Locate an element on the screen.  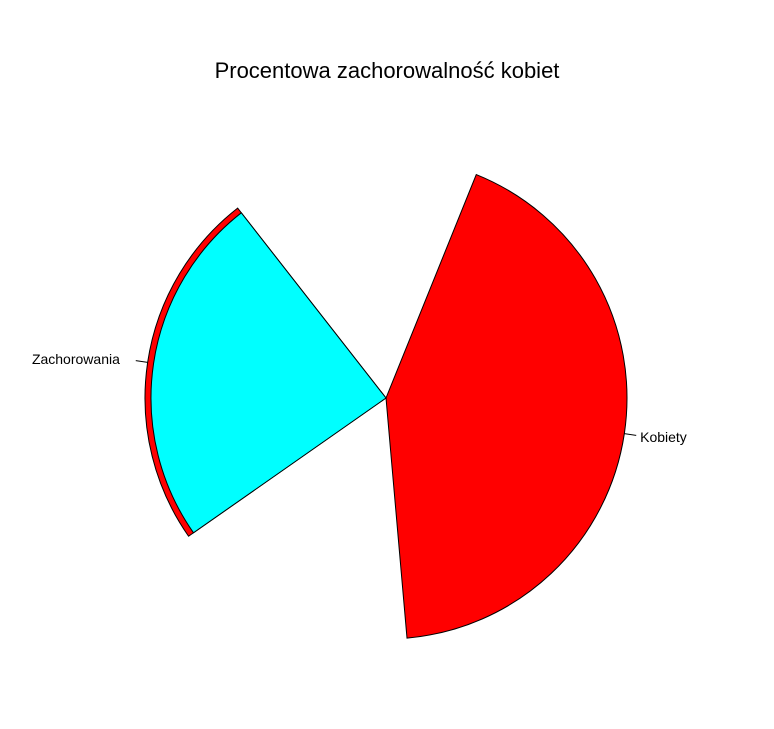
label-leader-zachorowania is located at coordinates (141, 361).